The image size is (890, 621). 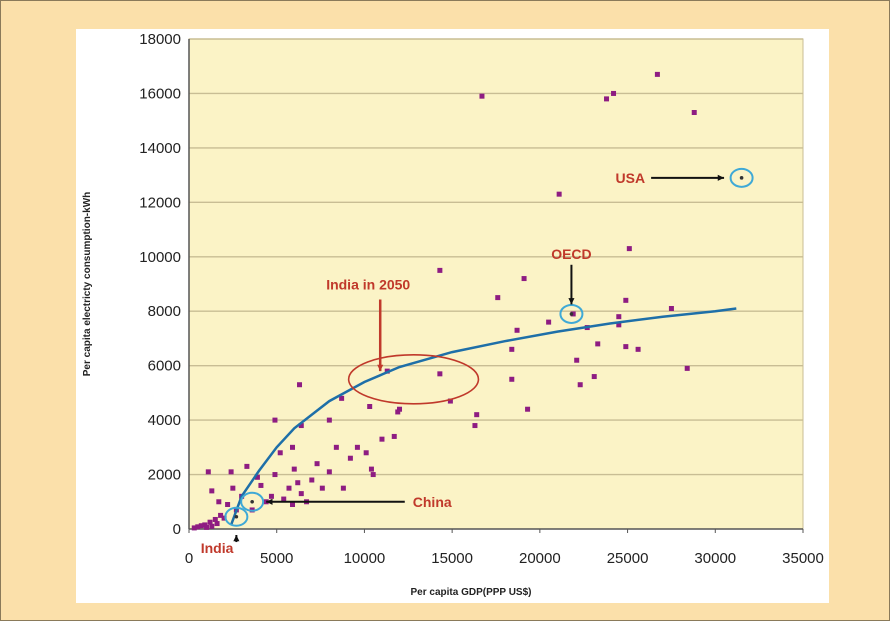 I want to click on oecd-label: OECD, so click(x=571, y=254).